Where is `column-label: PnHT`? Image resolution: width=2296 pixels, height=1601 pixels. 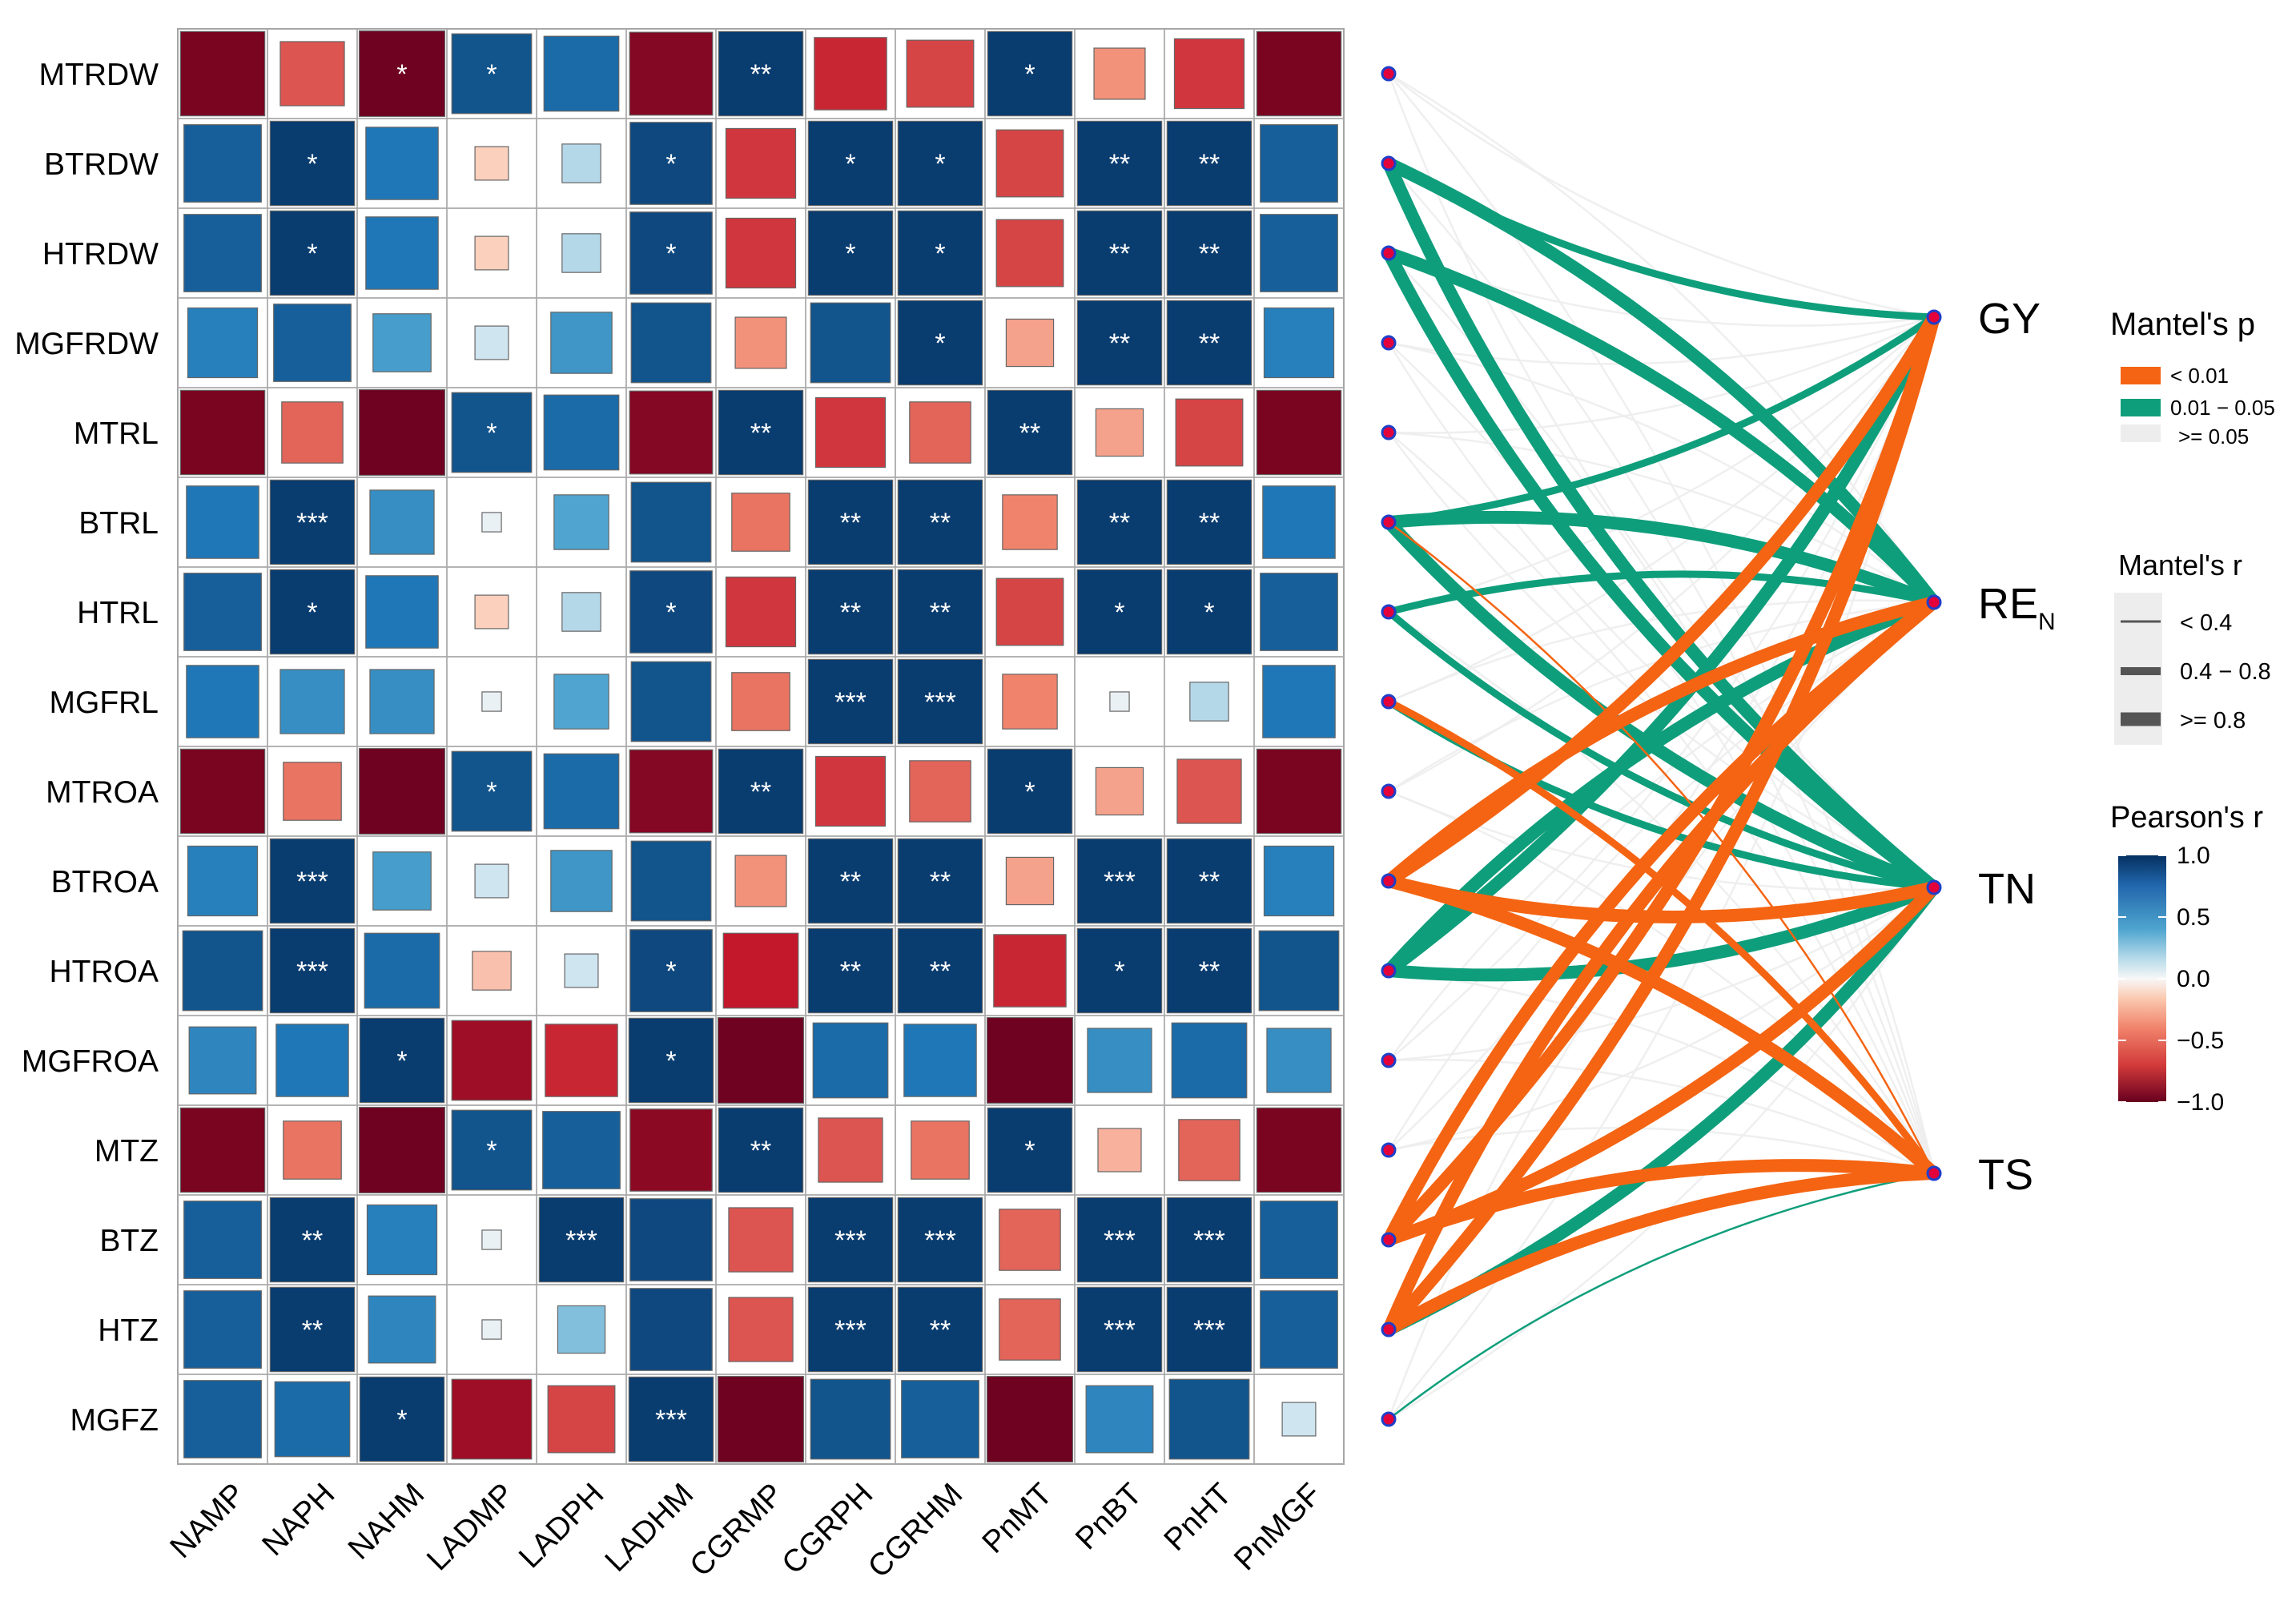 column-label: PnHT is located at coordinates (1197, 1517).